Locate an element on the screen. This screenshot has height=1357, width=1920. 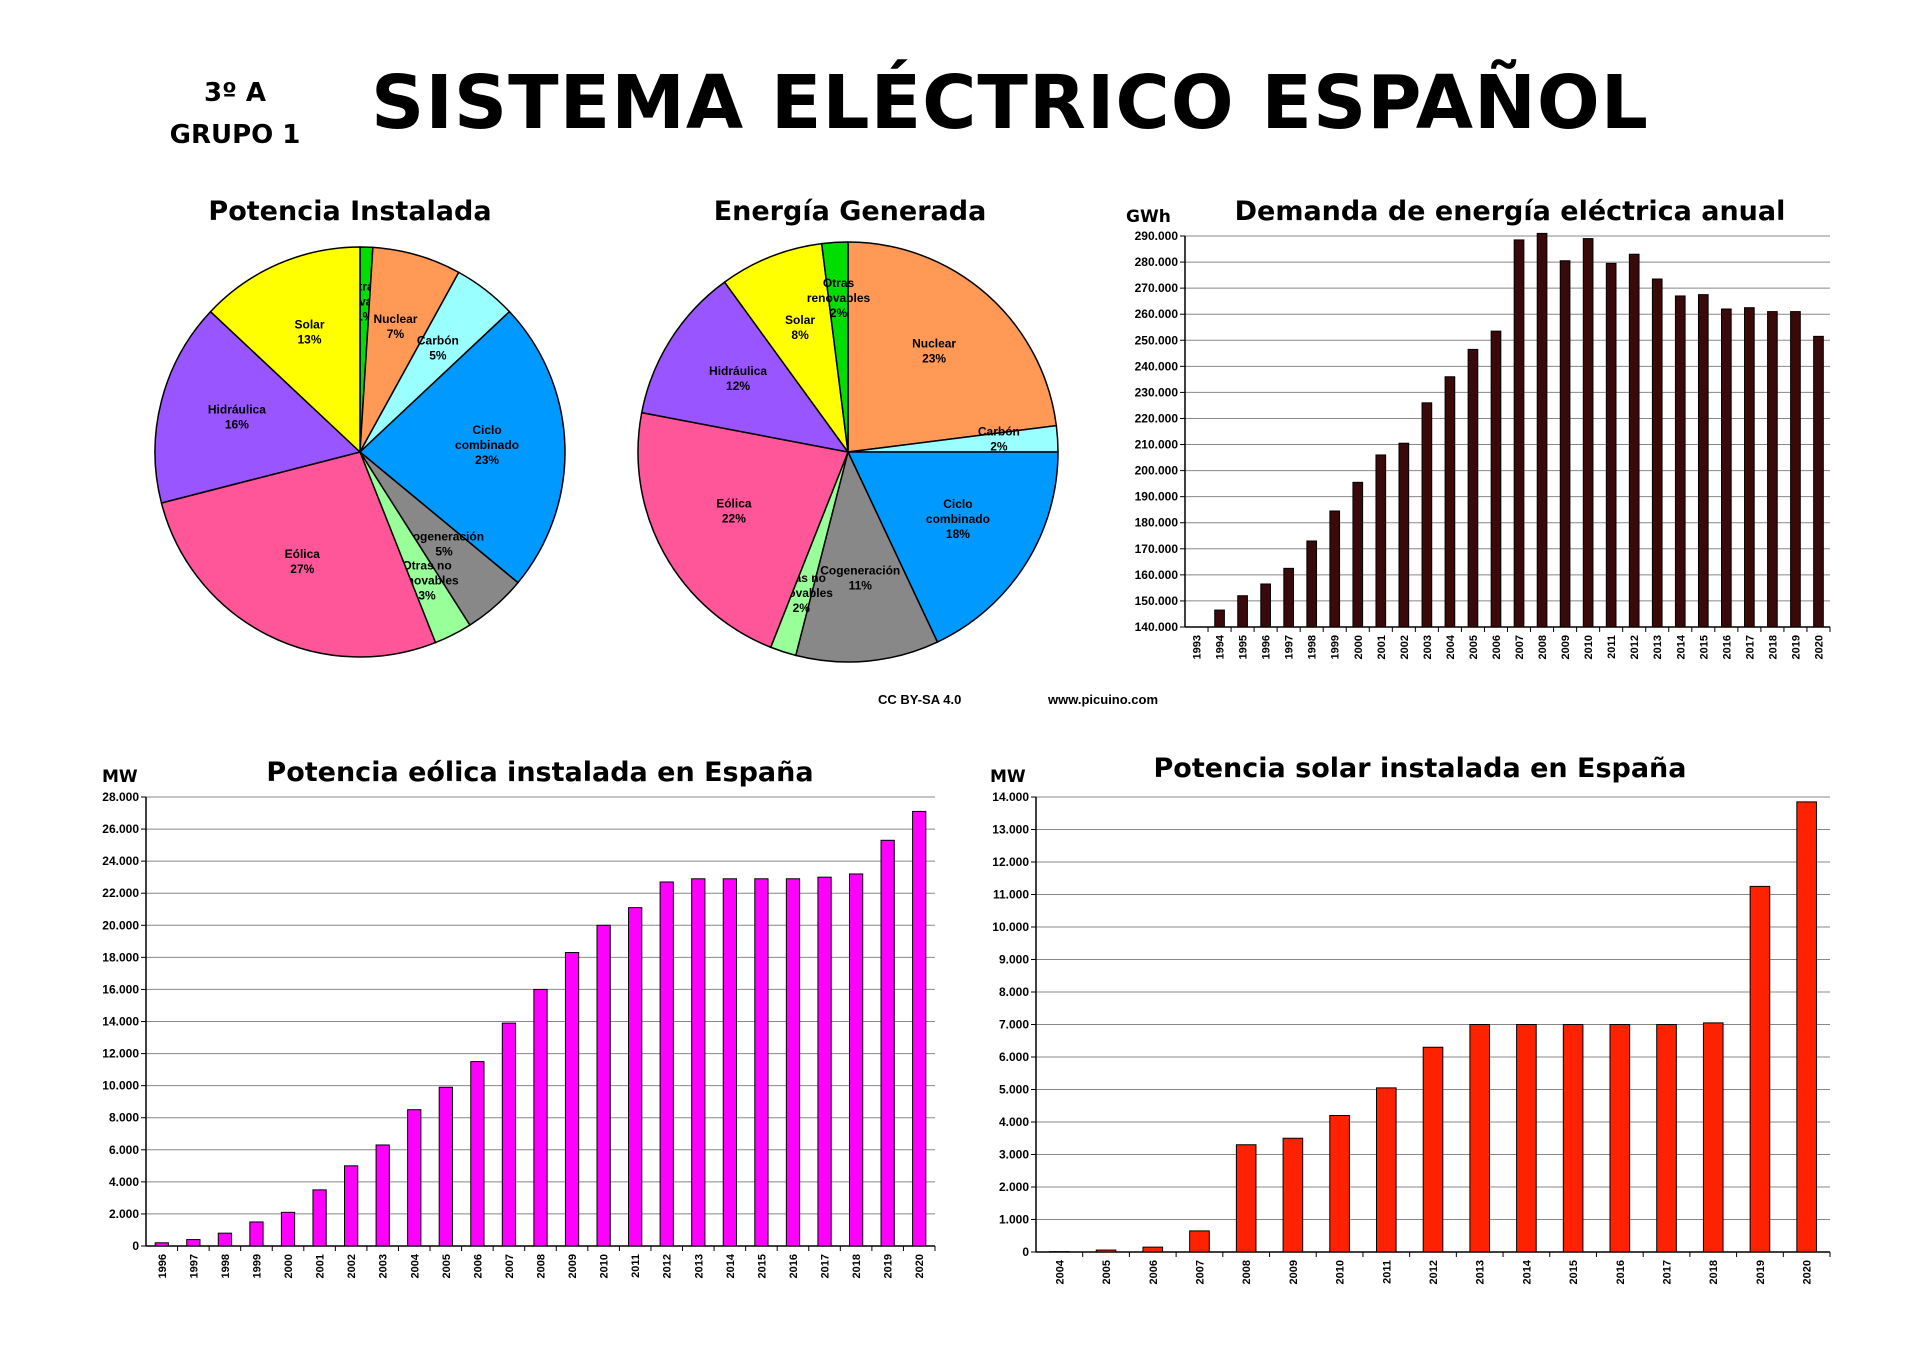
x-tick-label: 2016 is located at coordinates (1621, 1272).